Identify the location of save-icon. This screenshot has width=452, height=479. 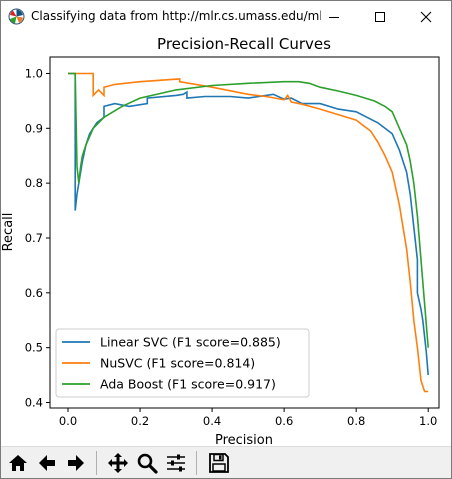
(219, 463).